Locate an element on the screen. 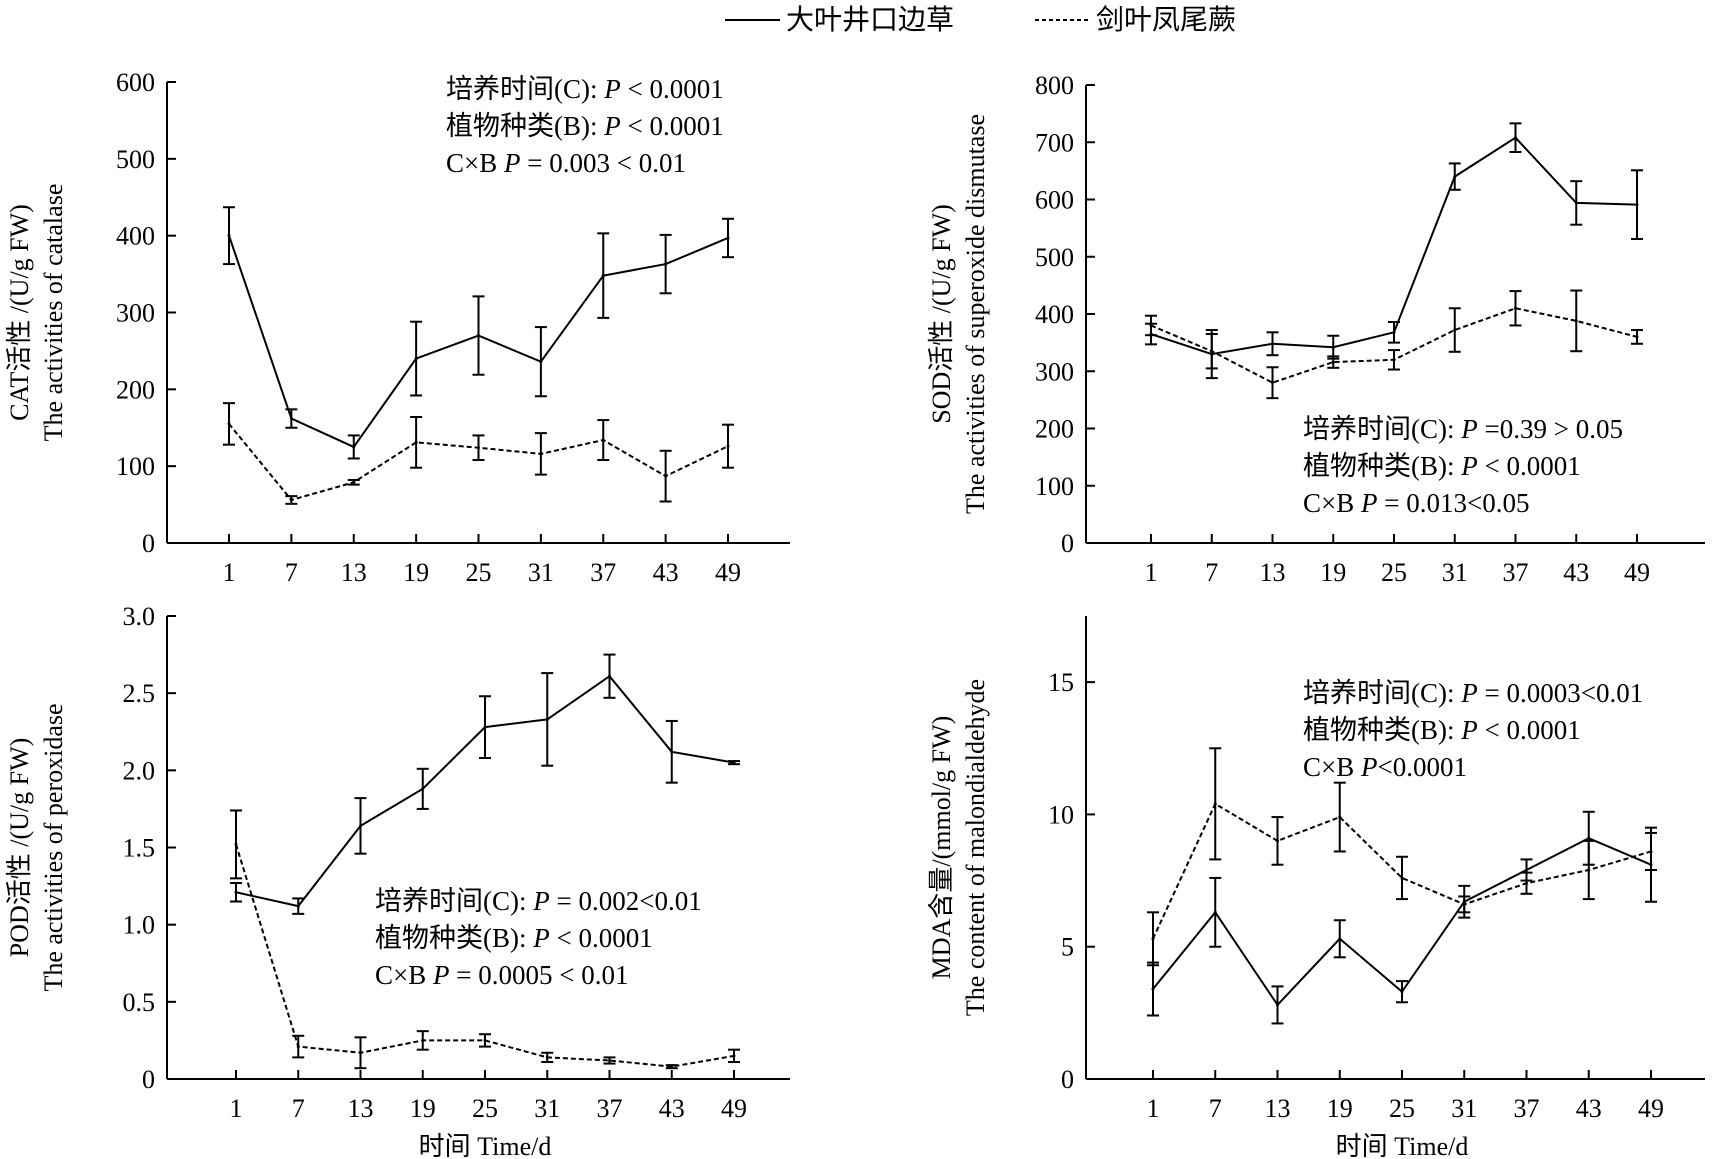  stat-line: C×B P = 0.003 < 0.01 is located at coordinates (566, 163).